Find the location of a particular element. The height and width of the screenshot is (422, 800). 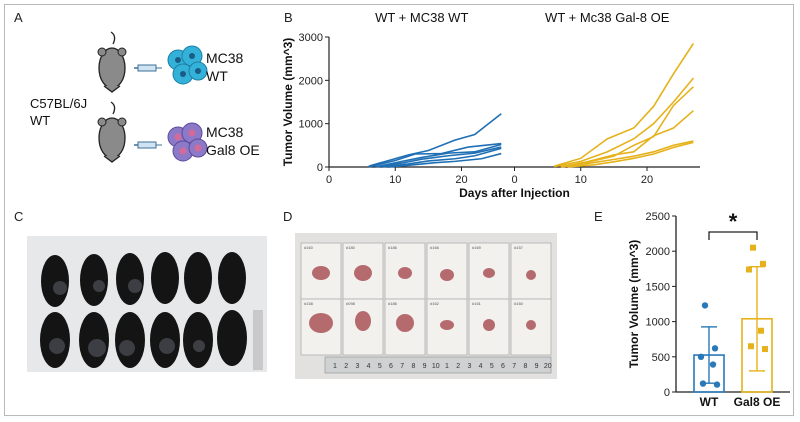

gal8-cells-icon is located at coordinates (187, 142).